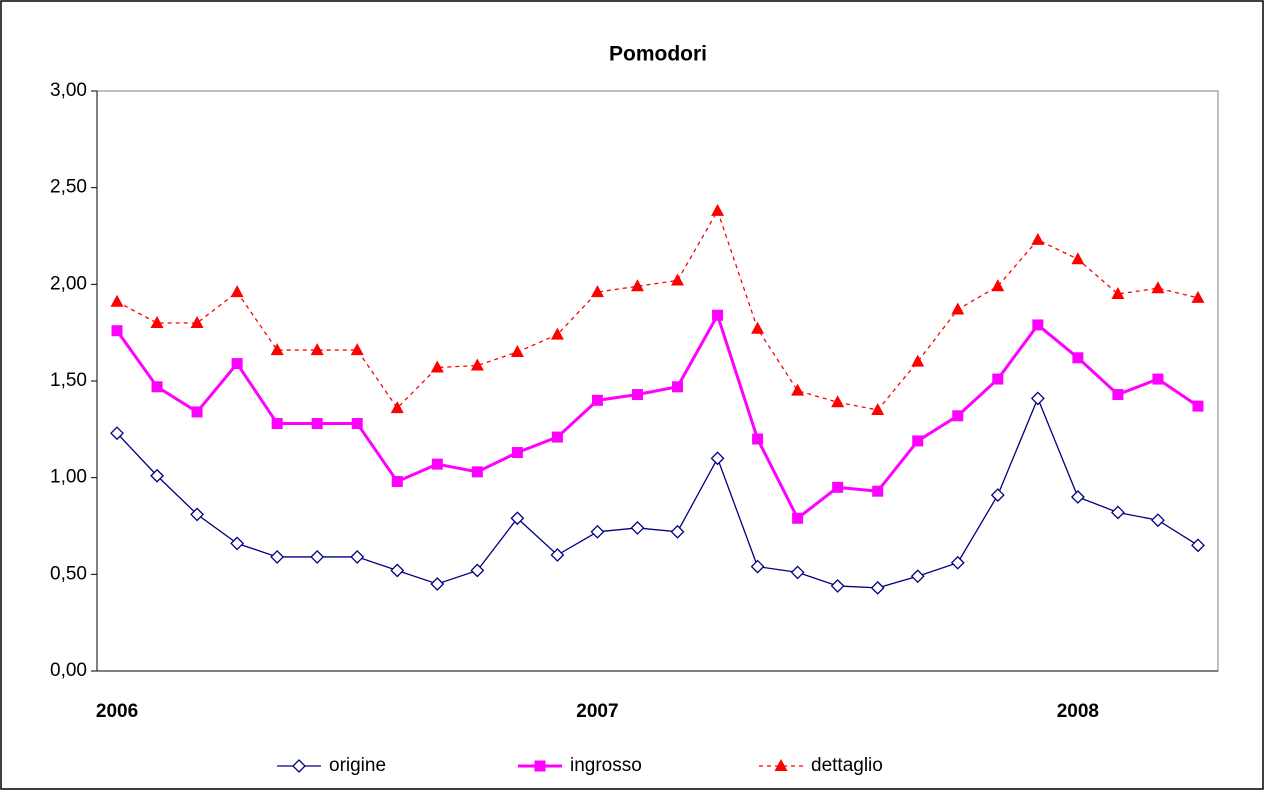 This screenshot has height=791, width=1265. What do you see at coordinates (847, 765) in the screenshot?
I see `legend-label: dettaglio` at bounding box center [847, 765].